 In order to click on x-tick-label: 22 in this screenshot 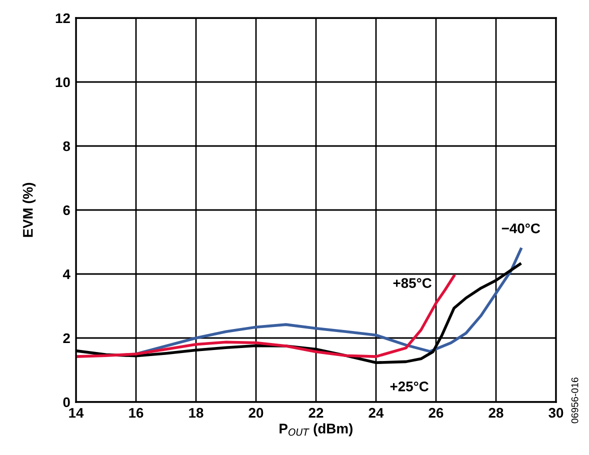, I will do `click(316, 413)`.